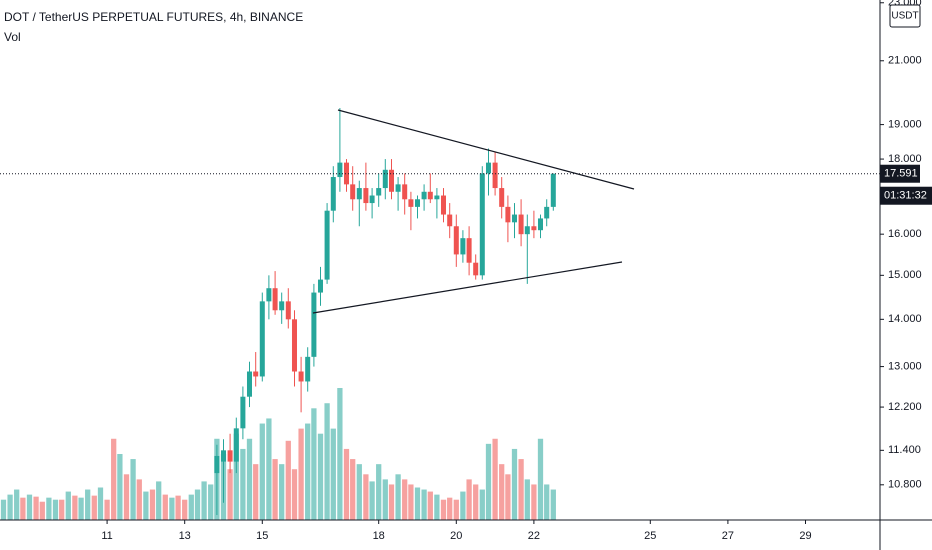 The image size is (932, 550). I want to click on last-price-label: 17.591, so click(901, 174).